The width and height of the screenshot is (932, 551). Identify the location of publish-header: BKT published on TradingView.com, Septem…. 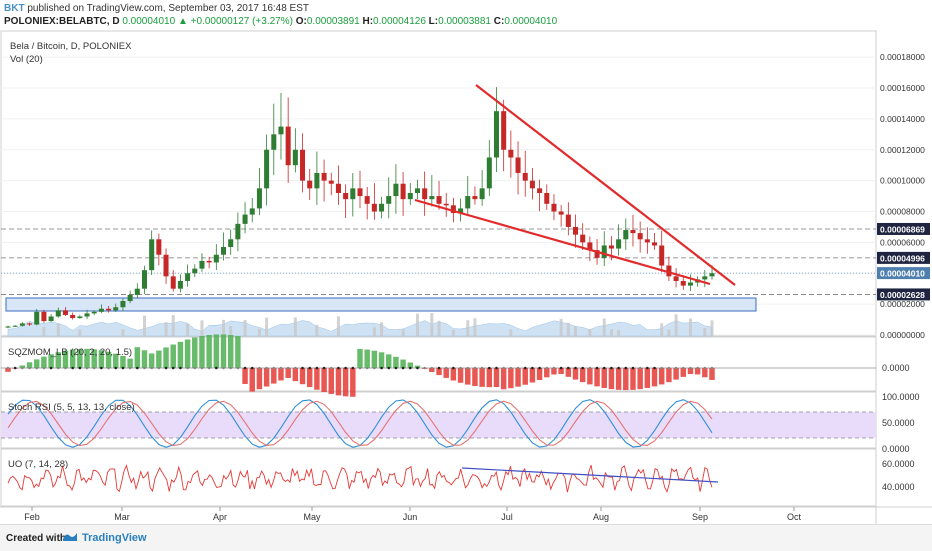
(156, 9).